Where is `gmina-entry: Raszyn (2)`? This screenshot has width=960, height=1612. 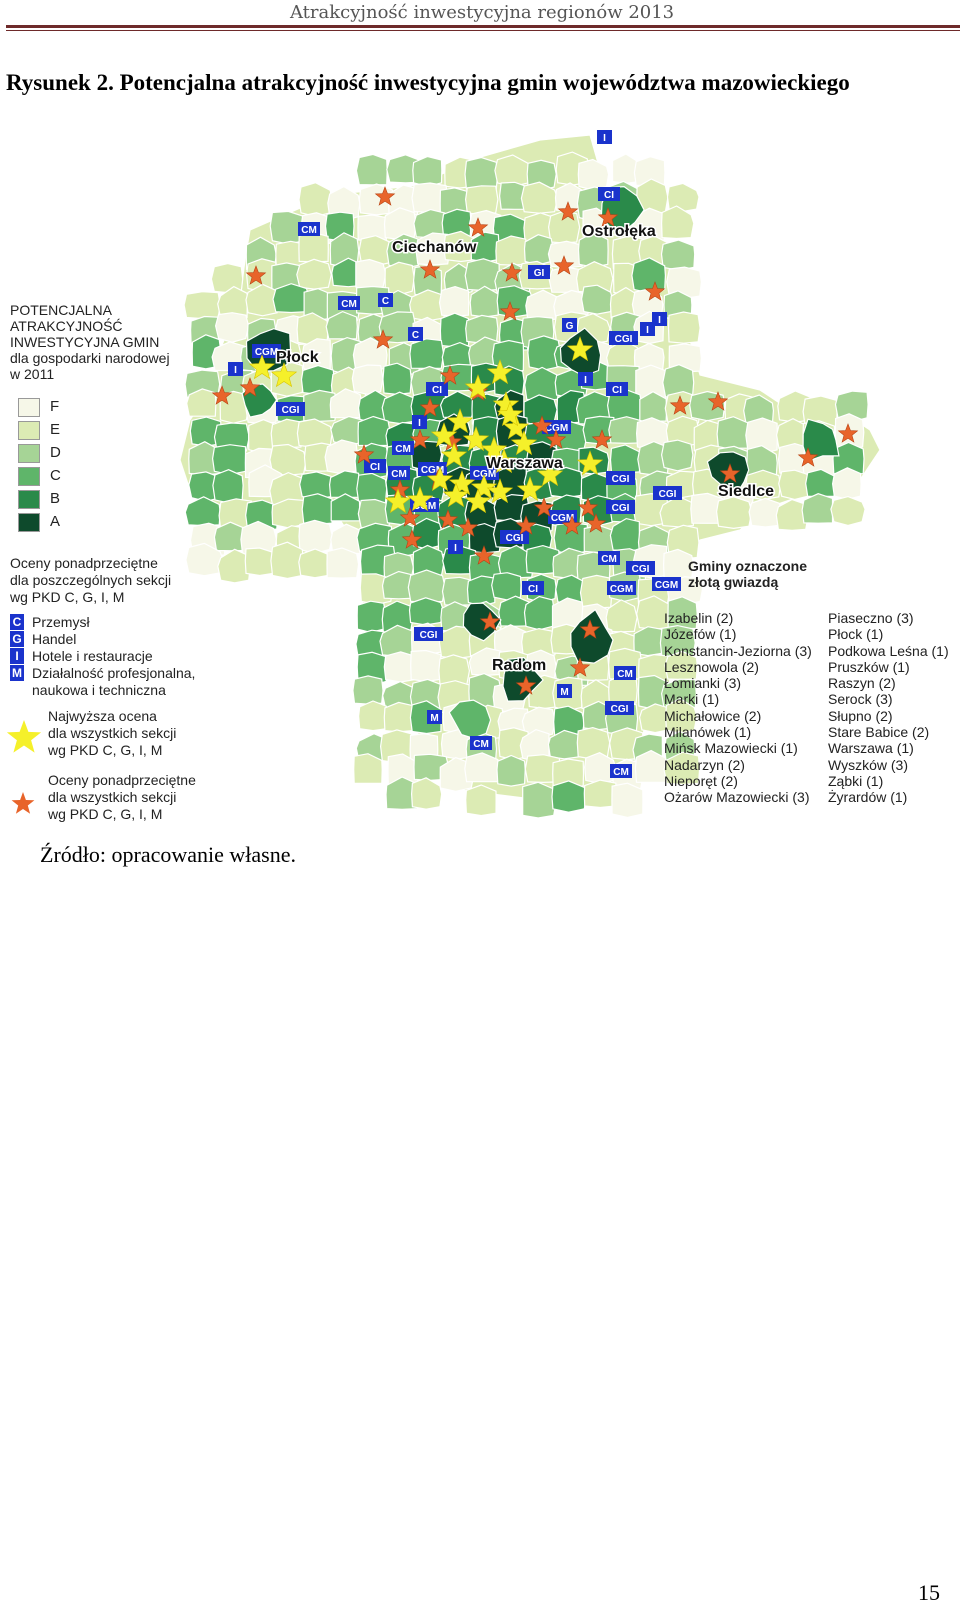 gmina-entry: Raszyn (2) is located at coordinates (862, 683).